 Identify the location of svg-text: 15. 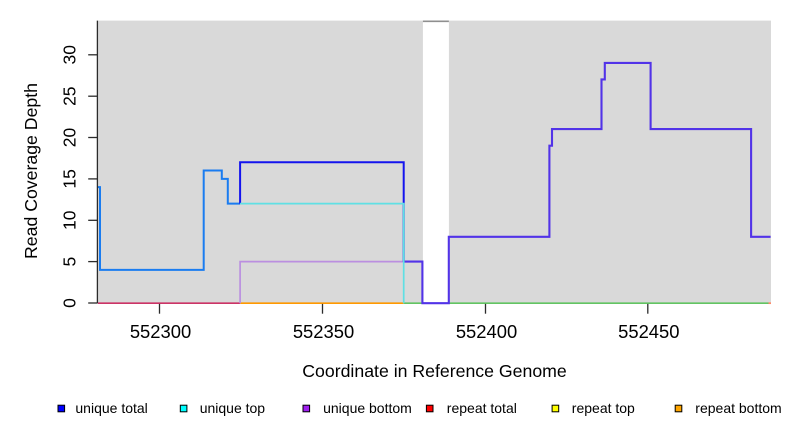
(70, 178).